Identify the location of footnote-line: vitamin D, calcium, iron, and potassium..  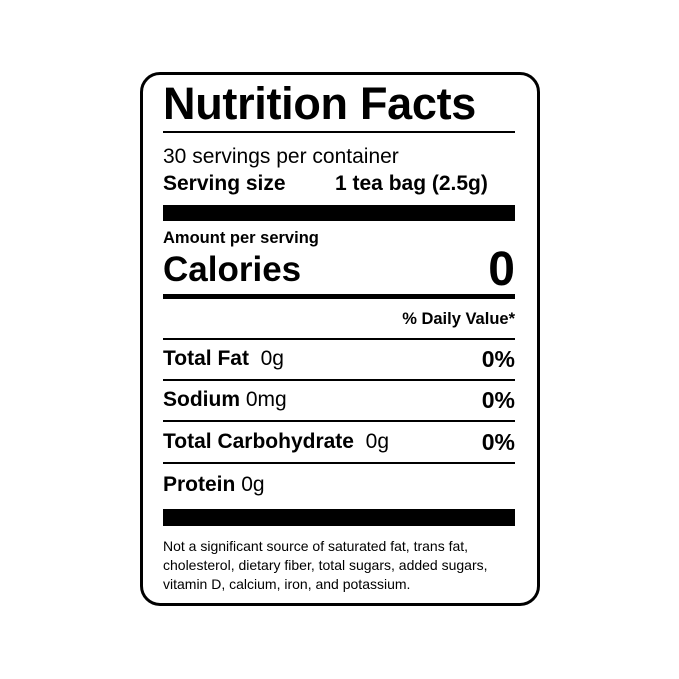
(287, 584).